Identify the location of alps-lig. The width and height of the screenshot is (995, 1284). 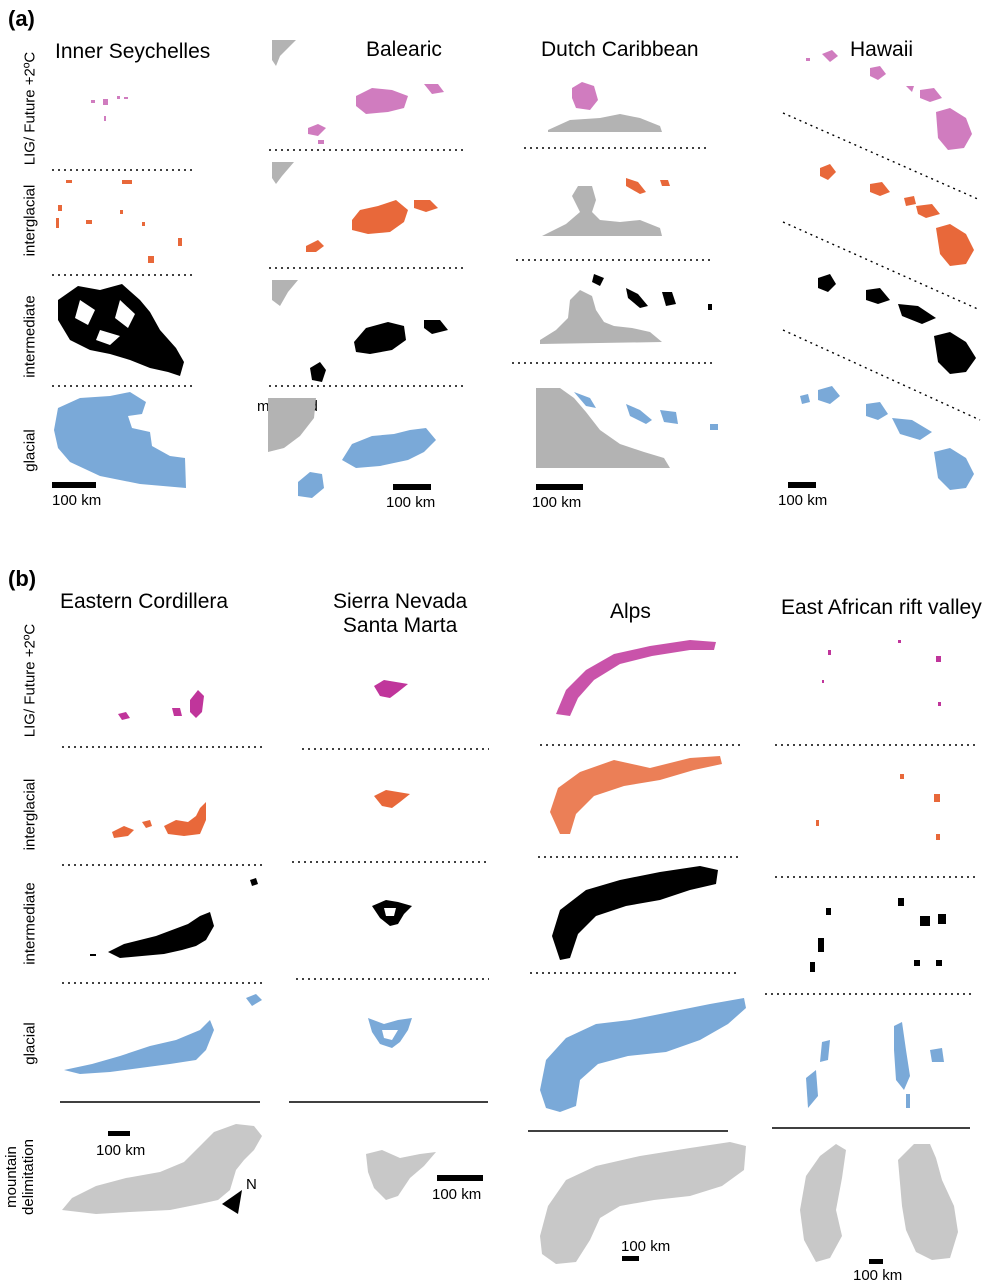
(636, 678).